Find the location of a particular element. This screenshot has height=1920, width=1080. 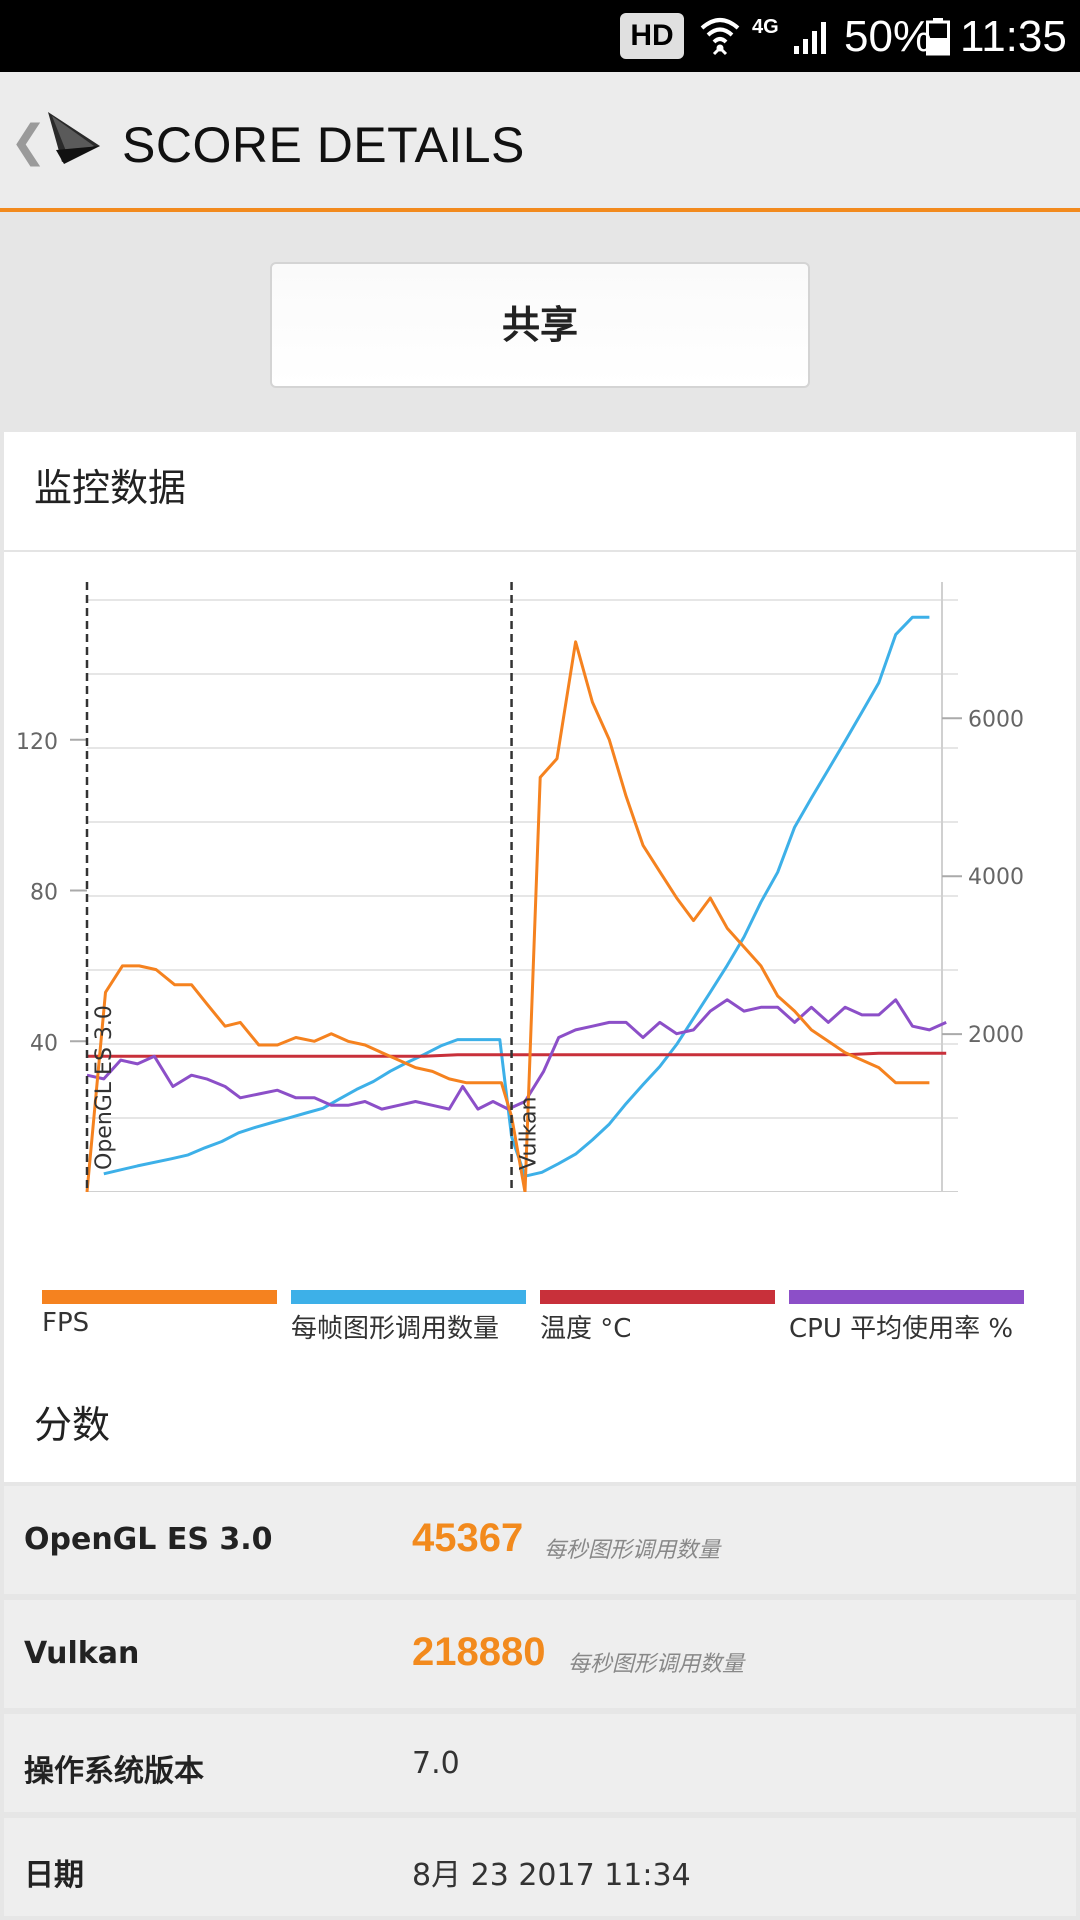

3dmark-logo-icon is located at coordinates (74, 138).